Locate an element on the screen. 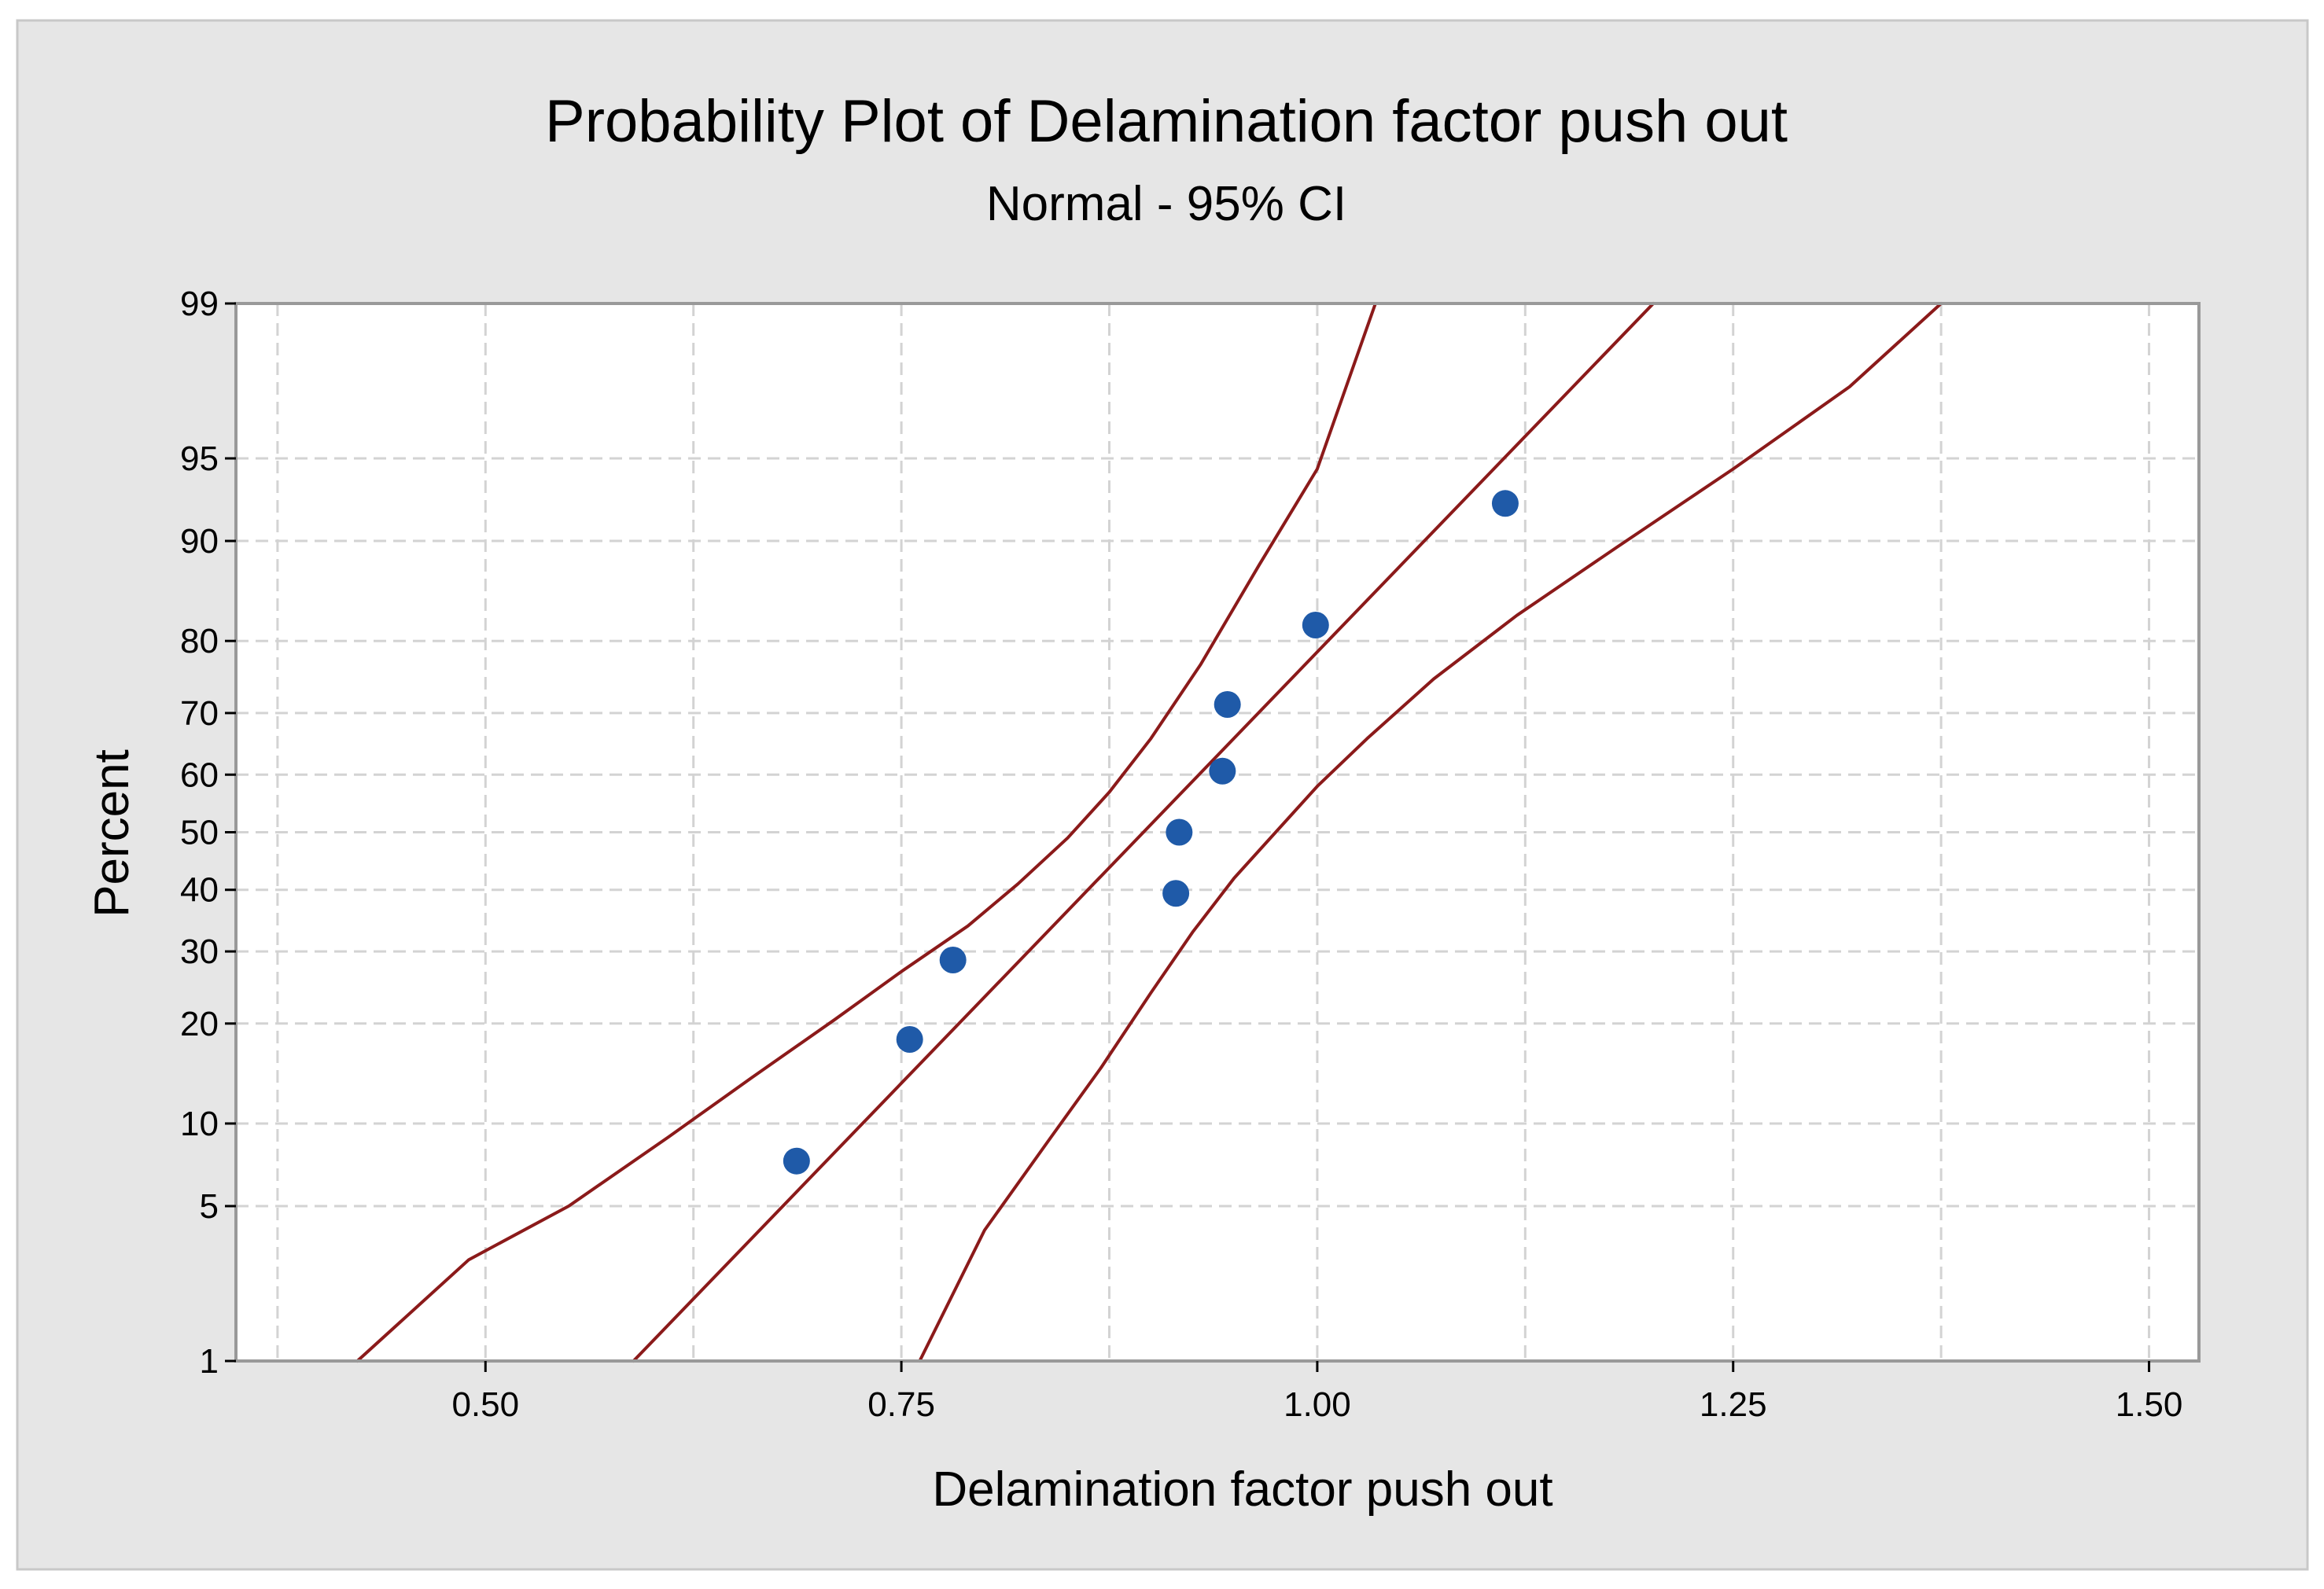 The image size is (2324, 1589). x-tick-label: 0.75 is located at coordinates (901, 1404).